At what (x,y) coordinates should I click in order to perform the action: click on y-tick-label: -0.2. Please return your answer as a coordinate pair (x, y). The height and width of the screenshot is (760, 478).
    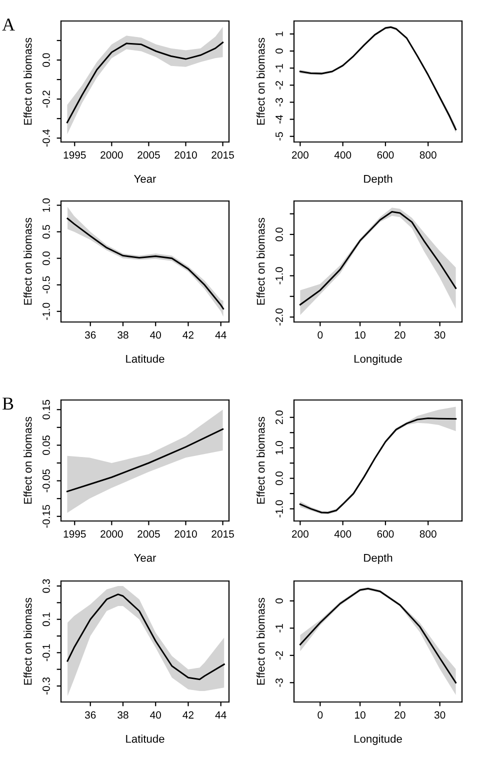
    Looking at the image, I should click on (46, 99).